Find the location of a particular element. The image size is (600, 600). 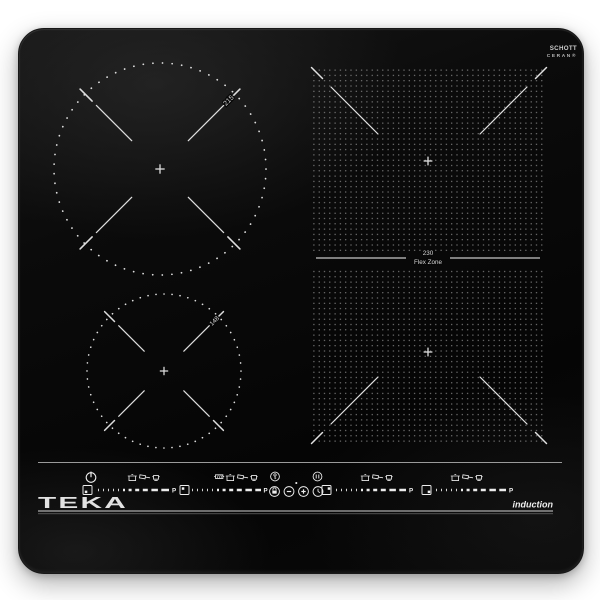

flex-zone-label: 230 Flex Zone is located at coordinates (428, 258).